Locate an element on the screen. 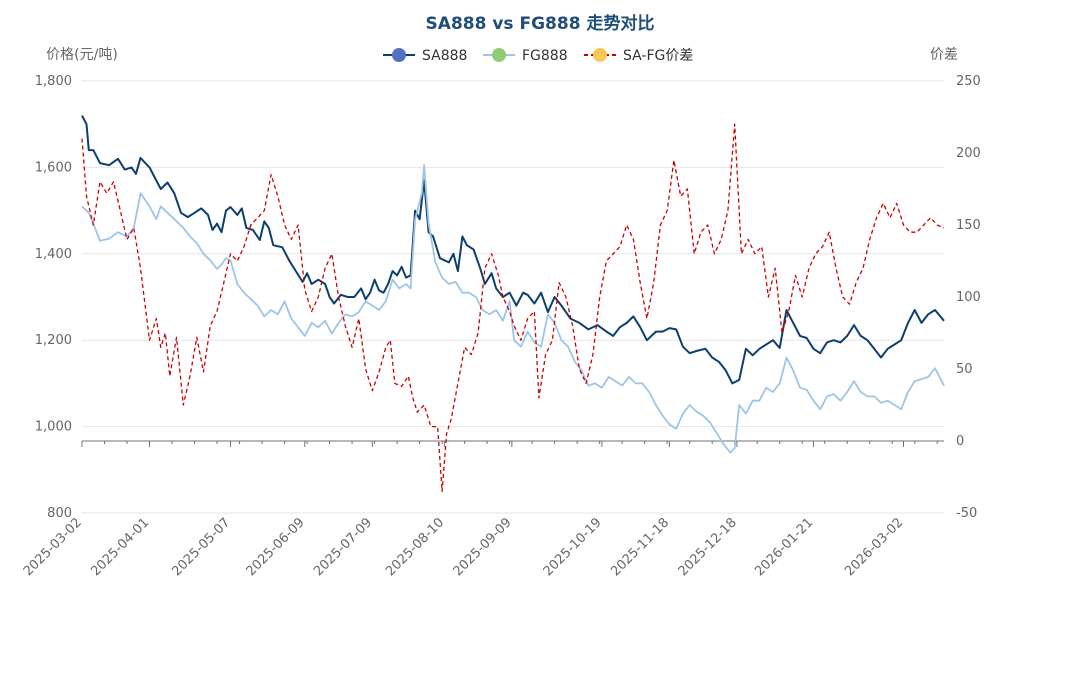 This screenshot has height=676, width=1080. legend: SA888 FG888 SA-FG价差 is located at coordinates (538, 56).